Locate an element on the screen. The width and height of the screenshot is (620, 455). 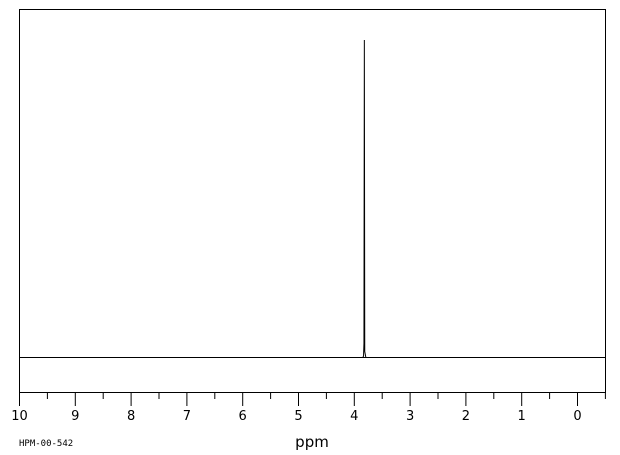
x-tick-label: 2 is located at coordinates (466, 416).